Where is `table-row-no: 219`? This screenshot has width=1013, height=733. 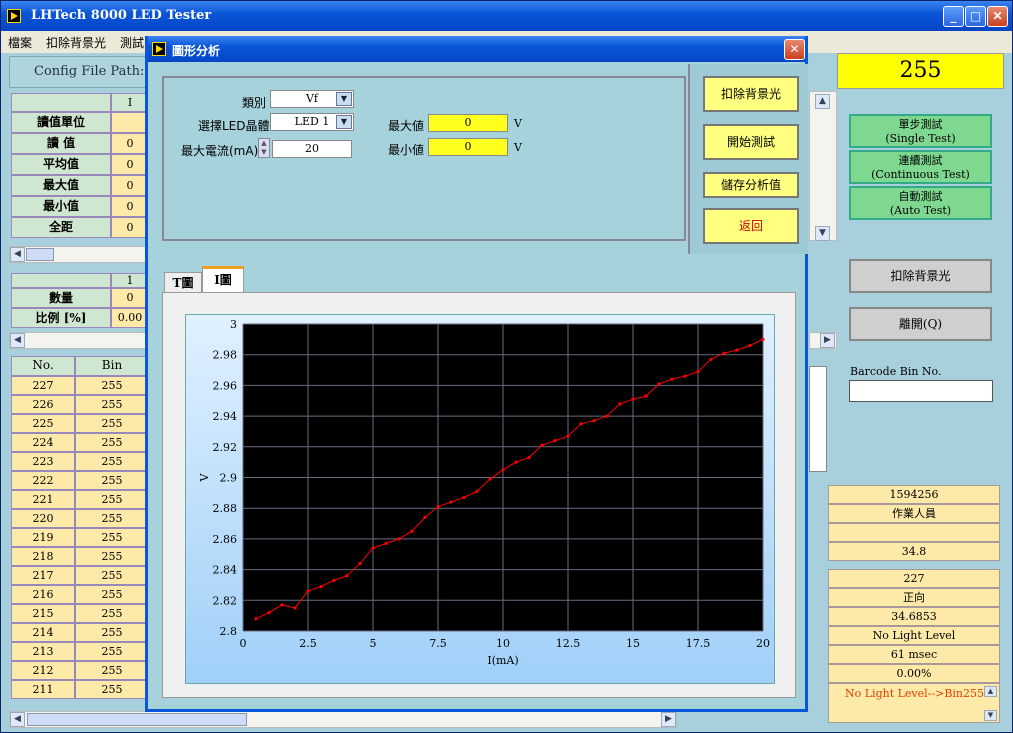
table-row-no: 219 is located at coordinates (43, 537).